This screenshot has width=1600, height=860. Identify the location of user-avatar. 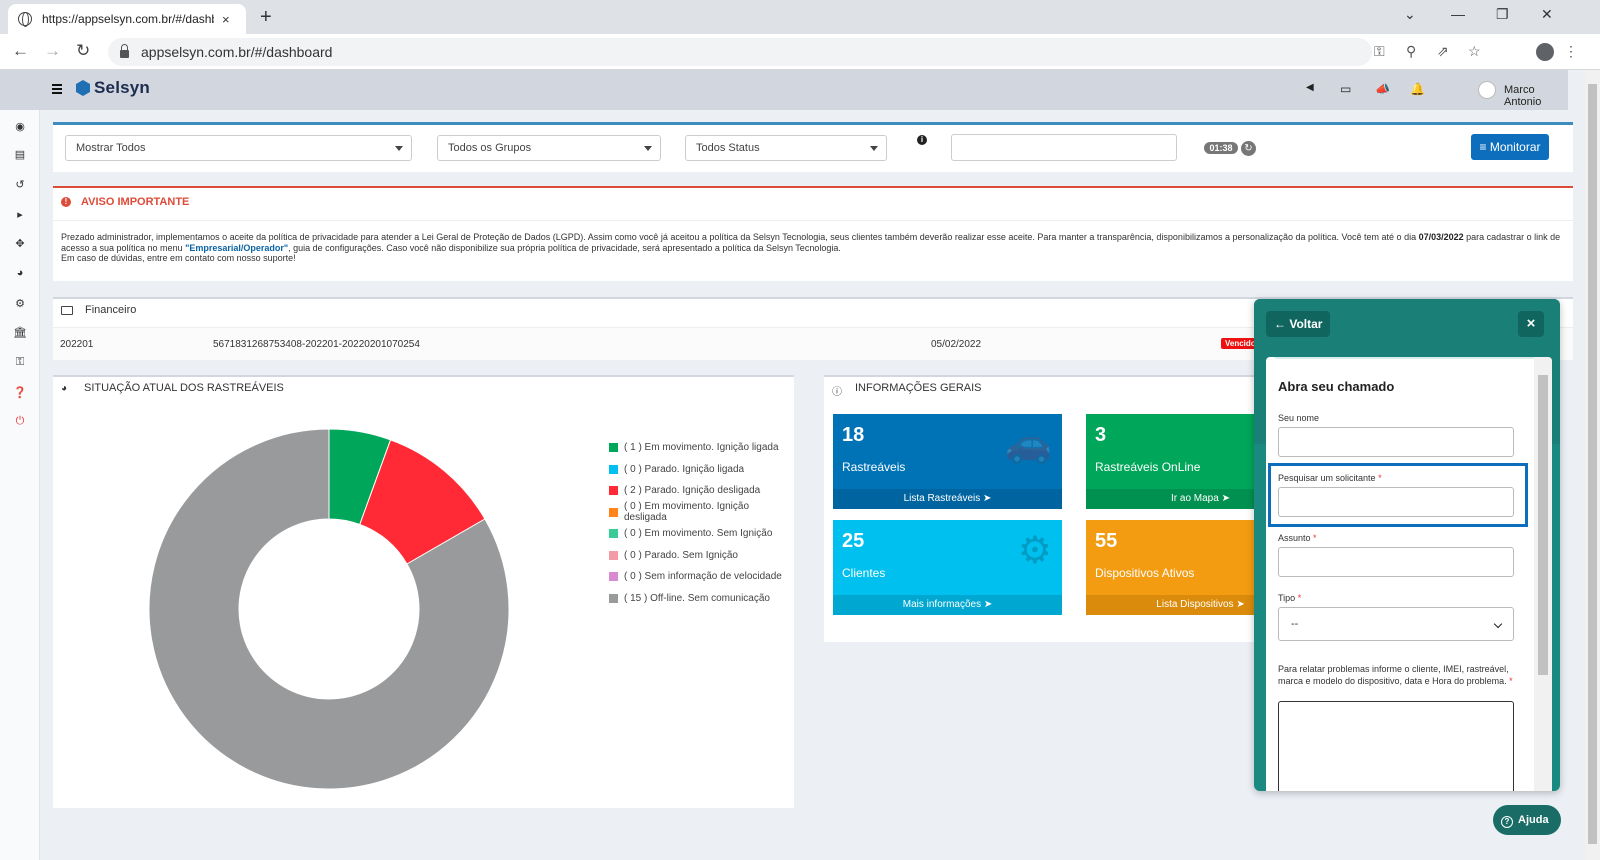
(1487, 90).